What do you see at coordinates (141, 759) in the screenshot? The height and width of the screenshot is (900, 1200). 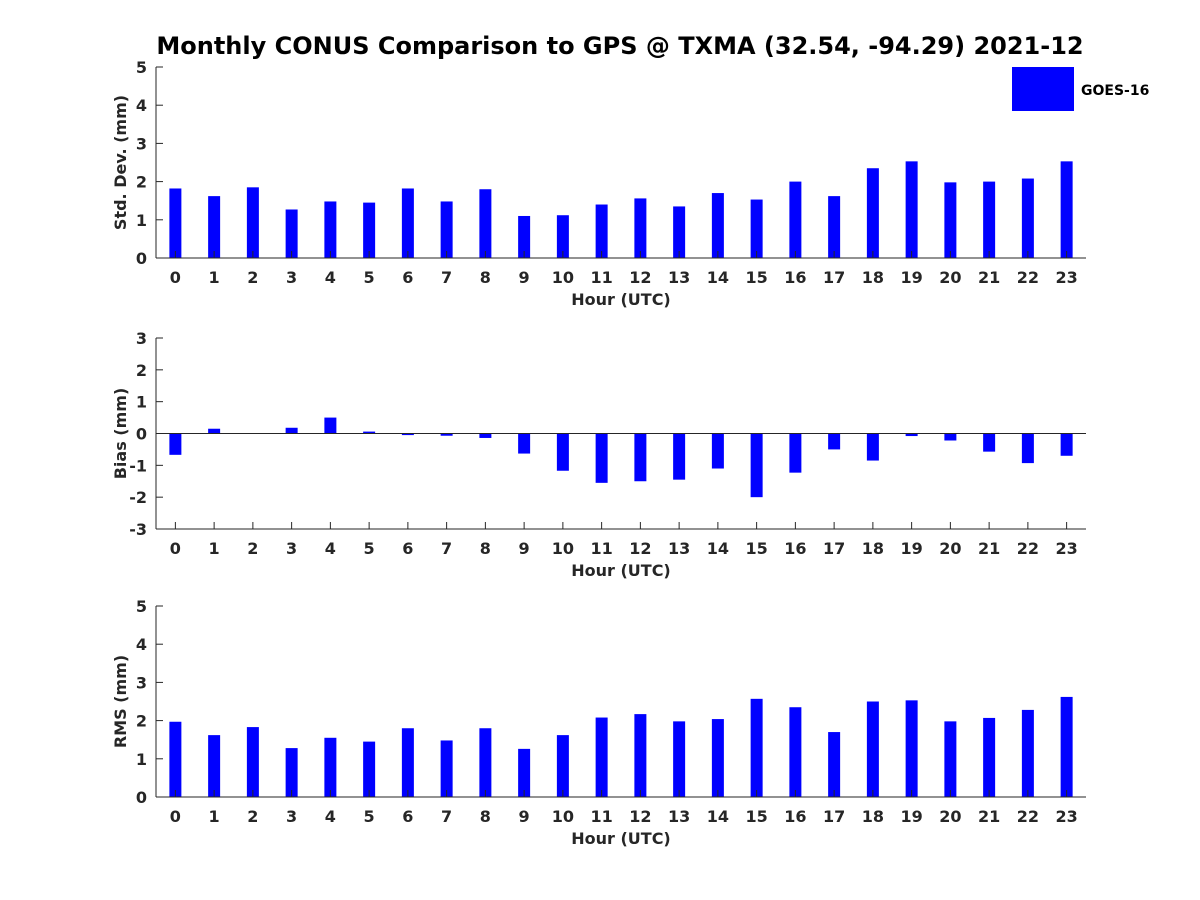 I see `y-tick-label-rms: 1` at bounding box center [141, 759].